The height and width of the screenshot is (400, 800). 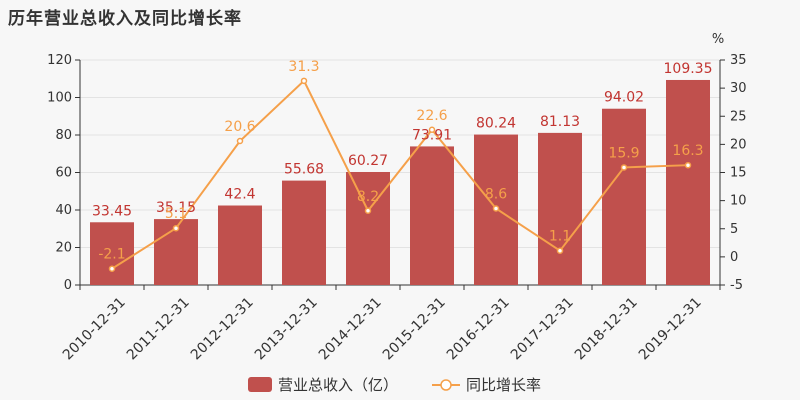 What do you see at coordinates (63, 248) in the screenshot?
I see `left-tick-label: 20` at bounding box center [63, 248].